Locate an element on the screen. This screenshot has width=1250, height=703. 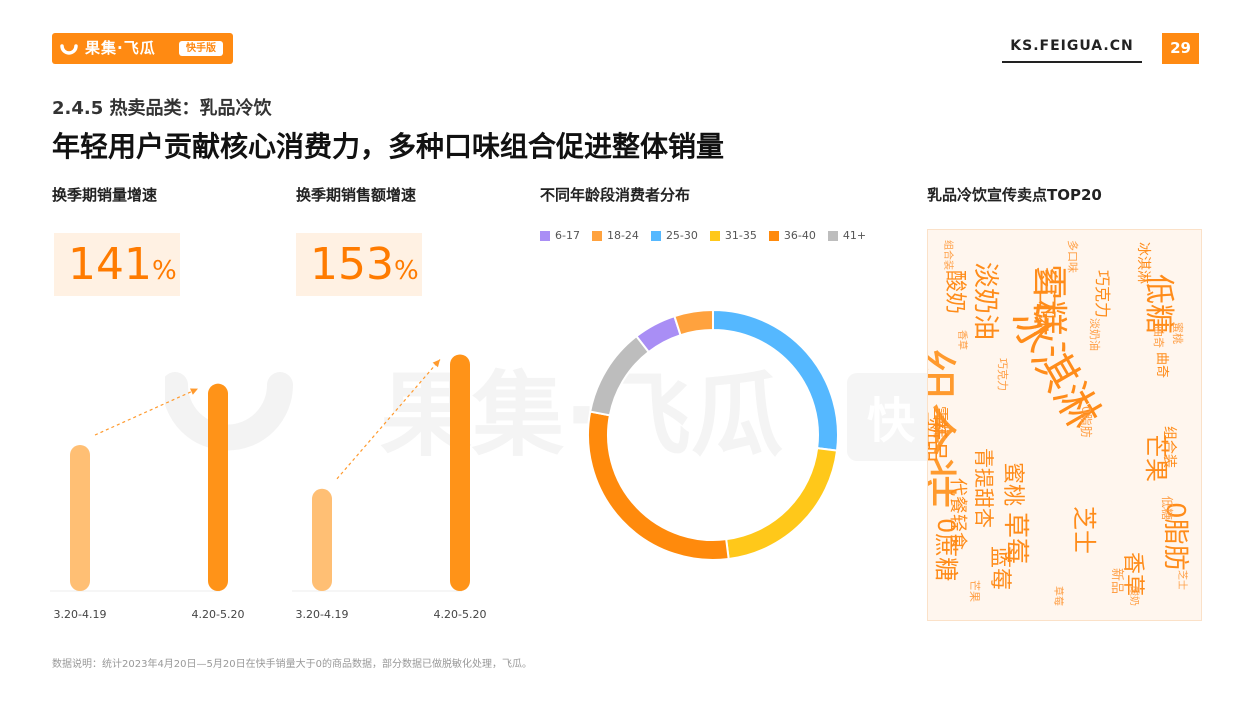
sales-volume-stat: 141% is located at coordinates (117, 264).